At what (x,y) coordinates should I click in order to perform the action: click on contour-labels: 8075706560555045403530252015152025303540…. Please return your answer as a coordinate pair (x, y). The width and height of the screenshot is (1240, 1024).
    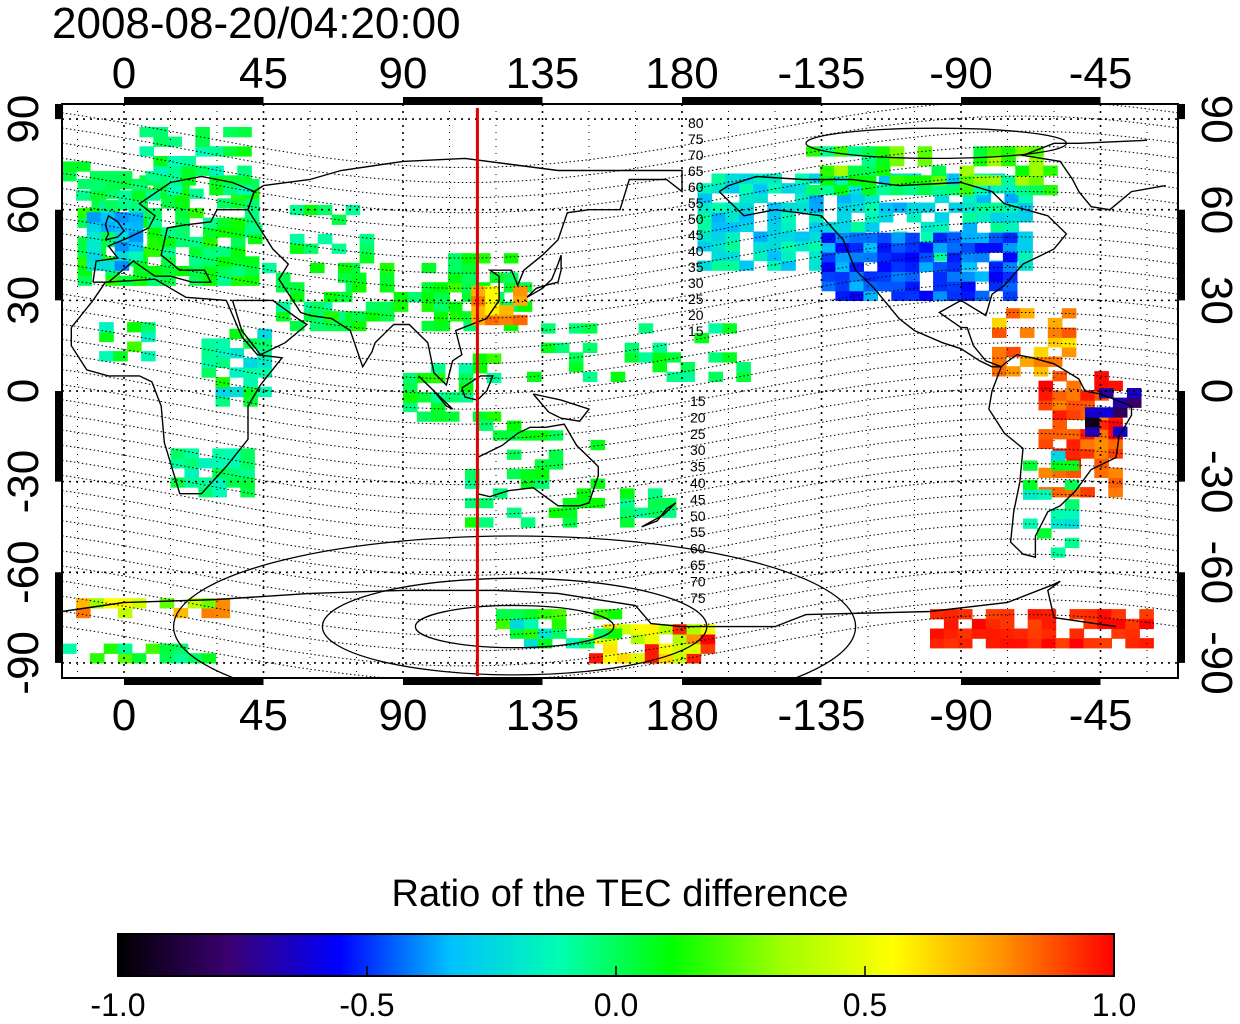
    Looking at the image, I should click on (697, 360).